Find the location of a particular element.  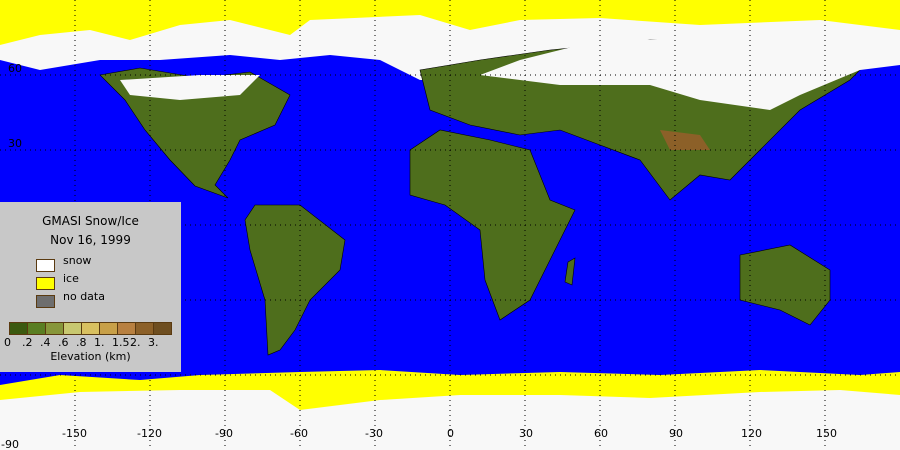

colorbar-tick: 1. is located at coordinates (99, 342).